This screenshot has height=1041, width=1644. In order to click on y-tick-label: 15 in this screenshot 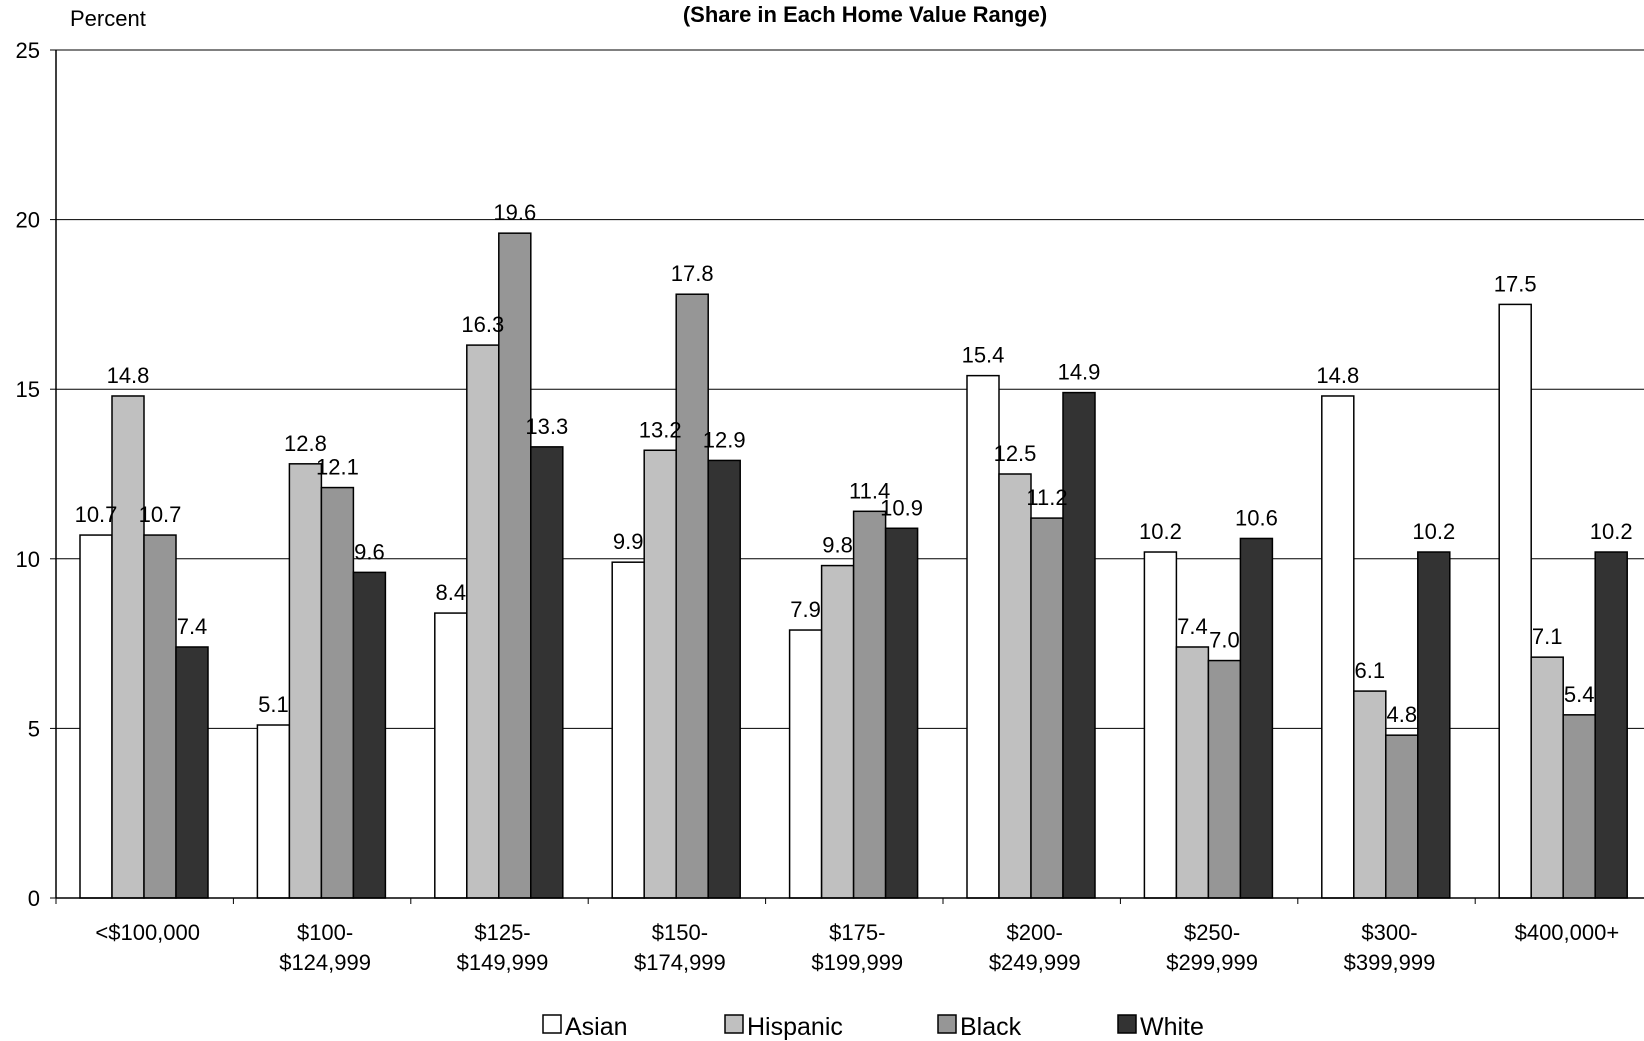, I will do `click(28, 389)`.